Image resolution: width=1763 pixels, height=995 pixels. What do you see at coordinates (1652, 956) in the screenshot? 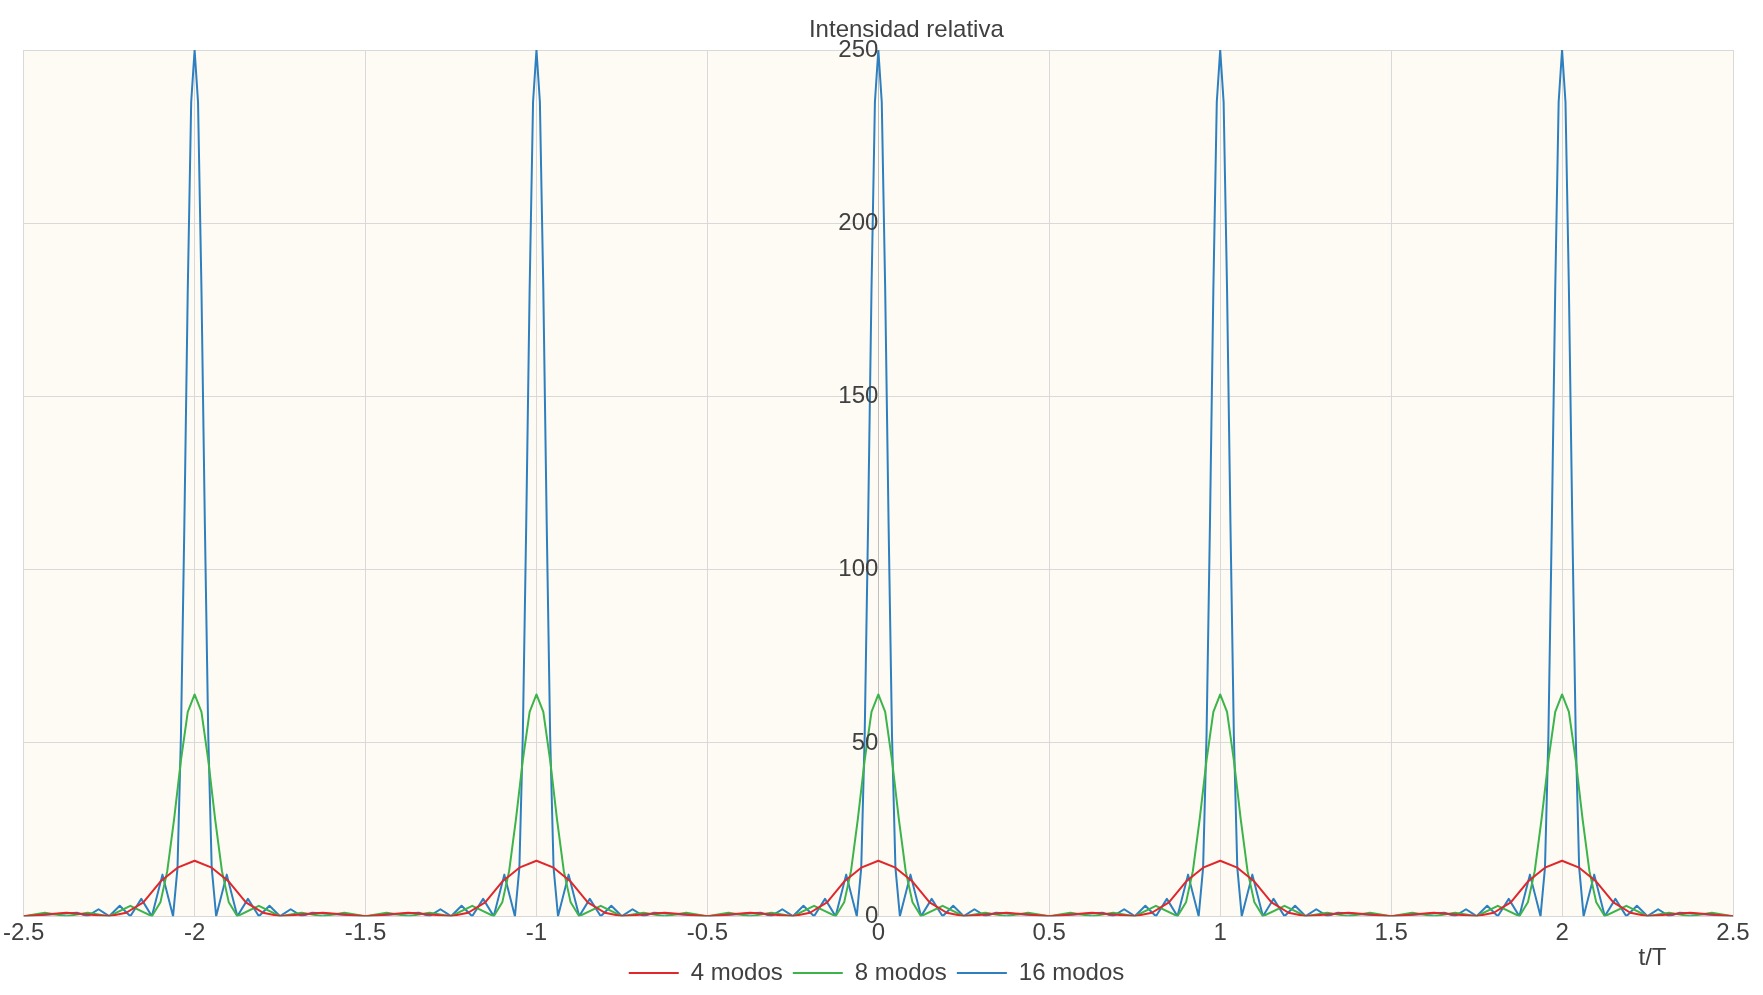
I see `x-axis-title: t/T` at bounding box center [1652, 956].